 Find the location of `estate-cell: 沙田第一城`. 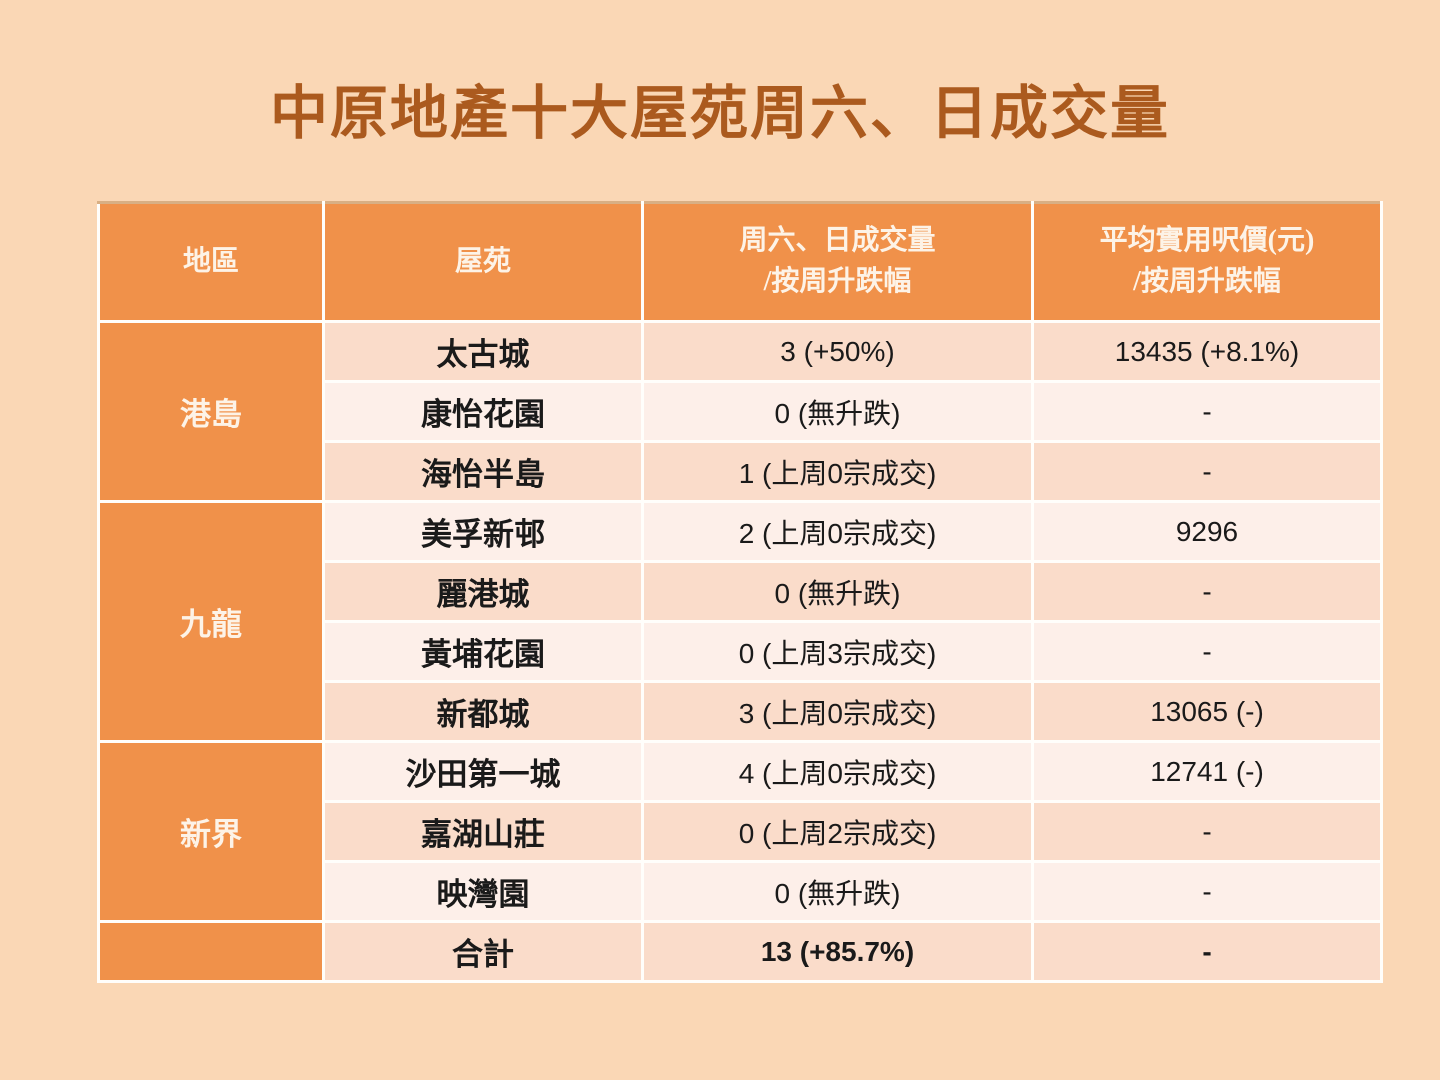

estate-cell: 沙田第一城 is located at coordinates (483, 771).